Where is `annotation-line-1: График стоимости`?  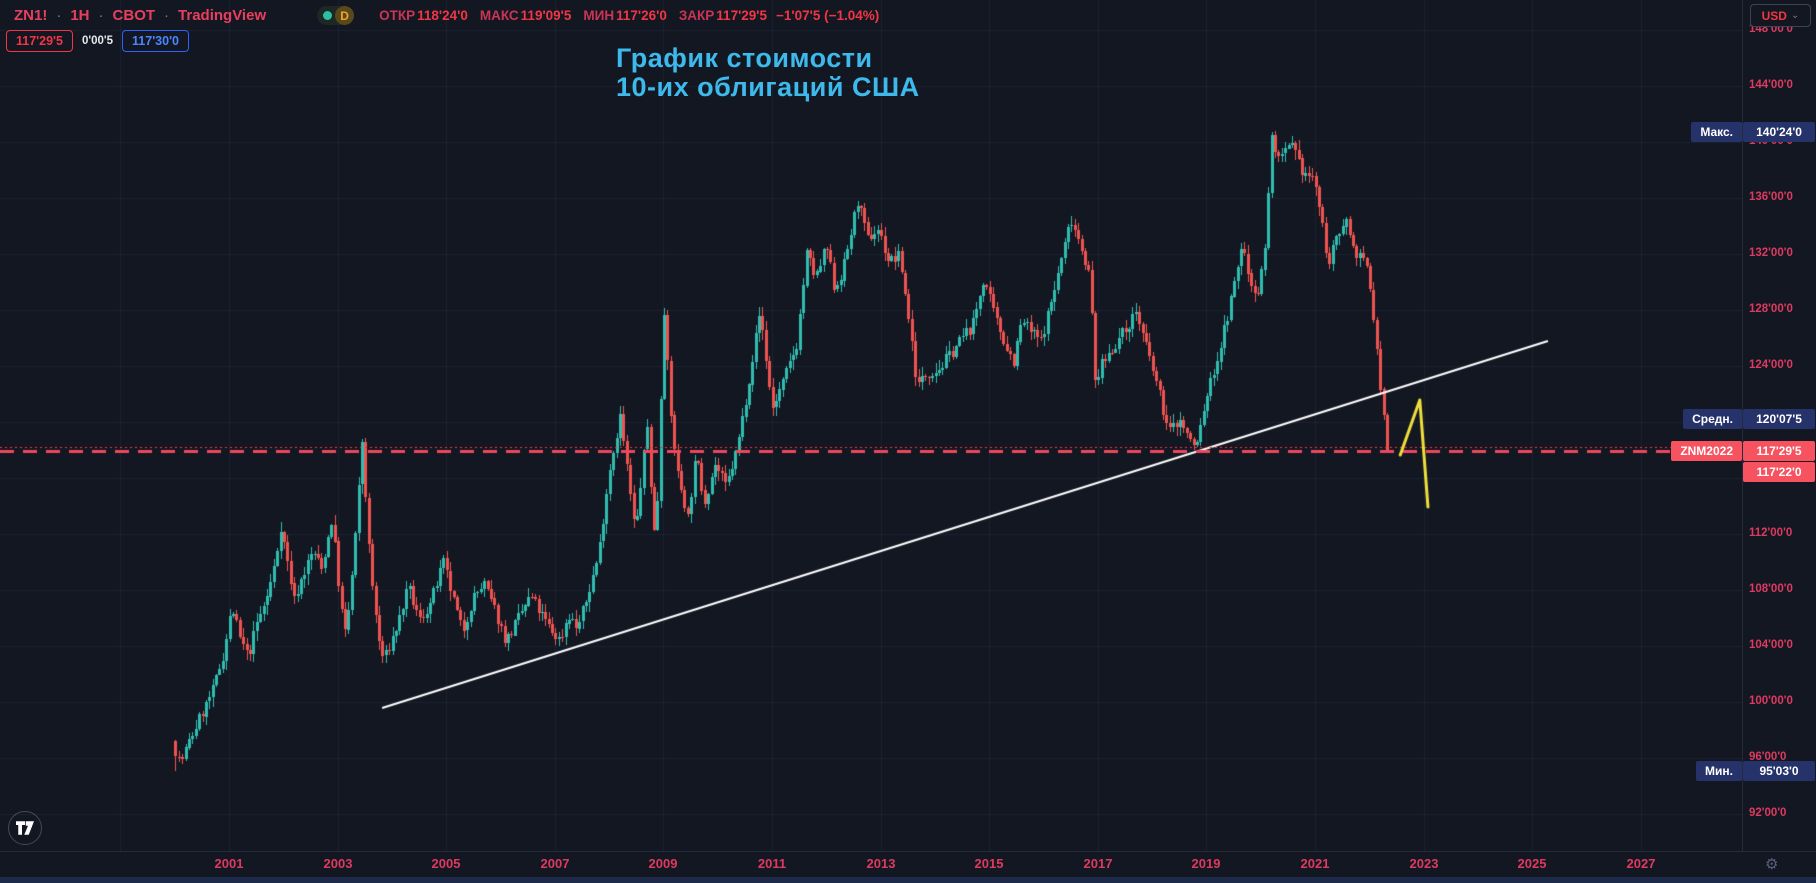 annotation-line-1: График стоимости is located at coordinates (744, 58).